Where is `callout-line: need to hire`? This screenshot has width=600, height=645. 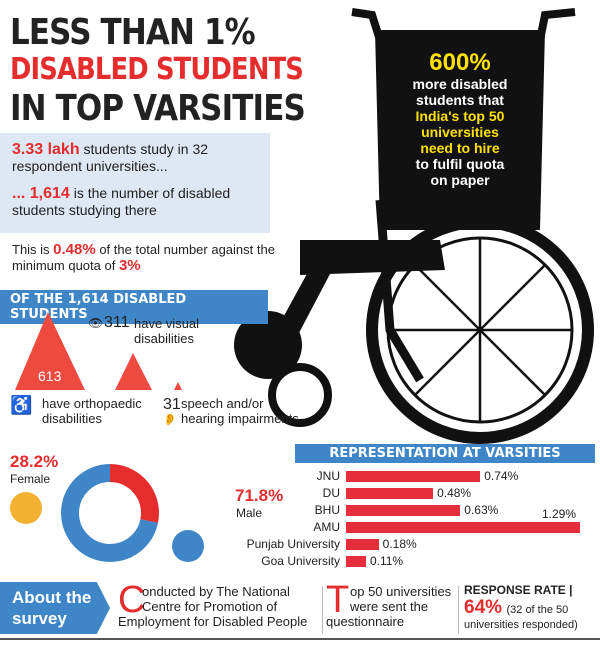 callout-line: need to hire is located at coordinates (460, 148).